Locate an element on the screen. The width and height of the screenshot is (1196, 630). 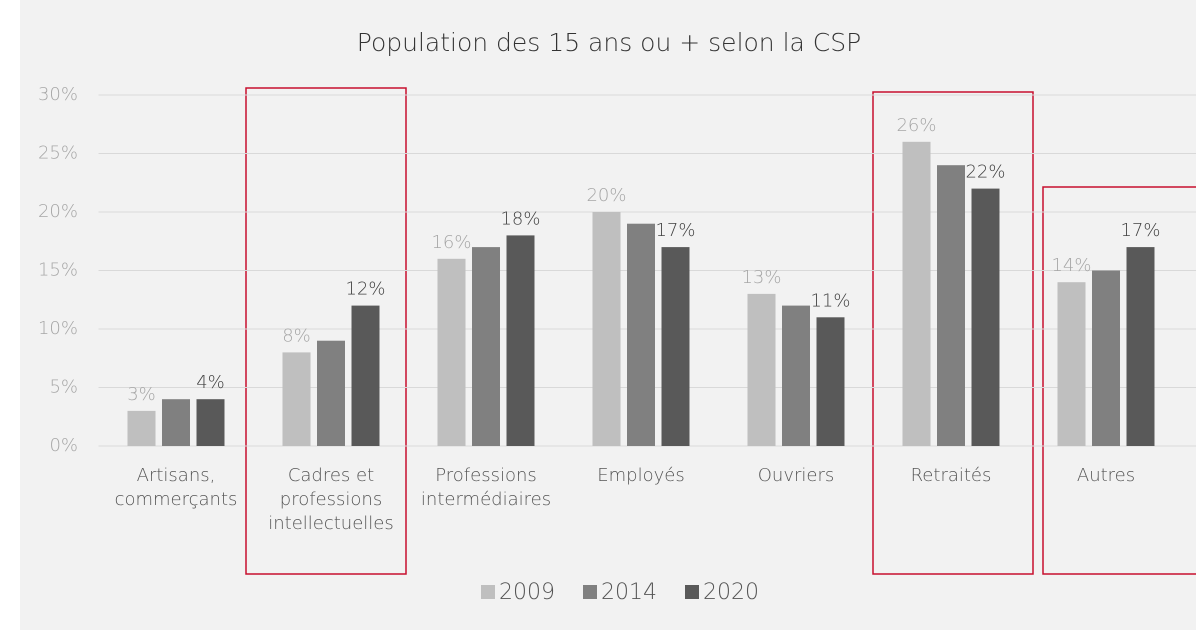
data-label: 12% is located at coordinates (365, 289).